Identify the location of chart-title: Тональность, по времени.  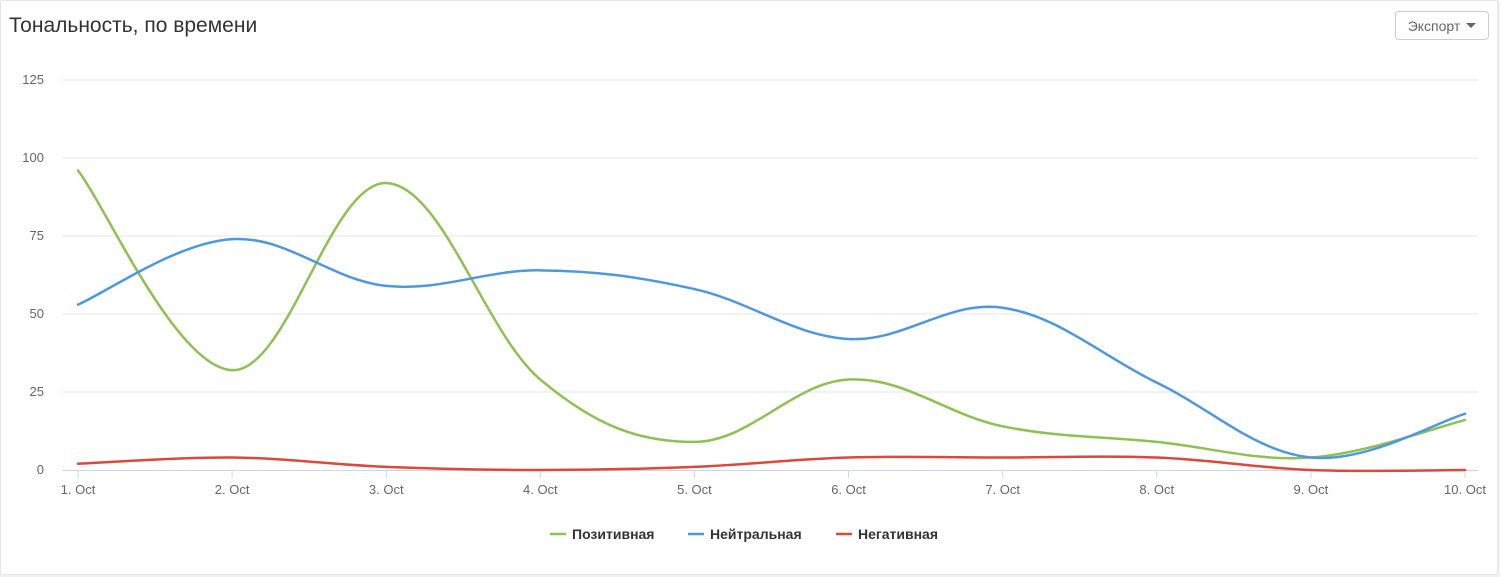
(133, 25).